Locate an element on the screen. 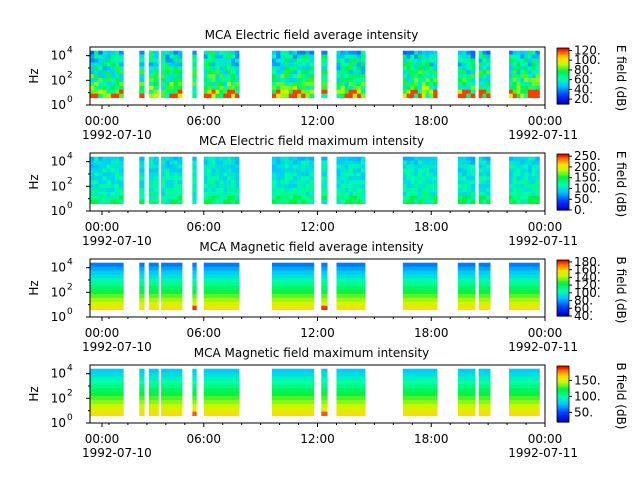 Image resolution: width=640 pixels, height=480 pixels. colorbar-segment is located at coordinates (563, 68).